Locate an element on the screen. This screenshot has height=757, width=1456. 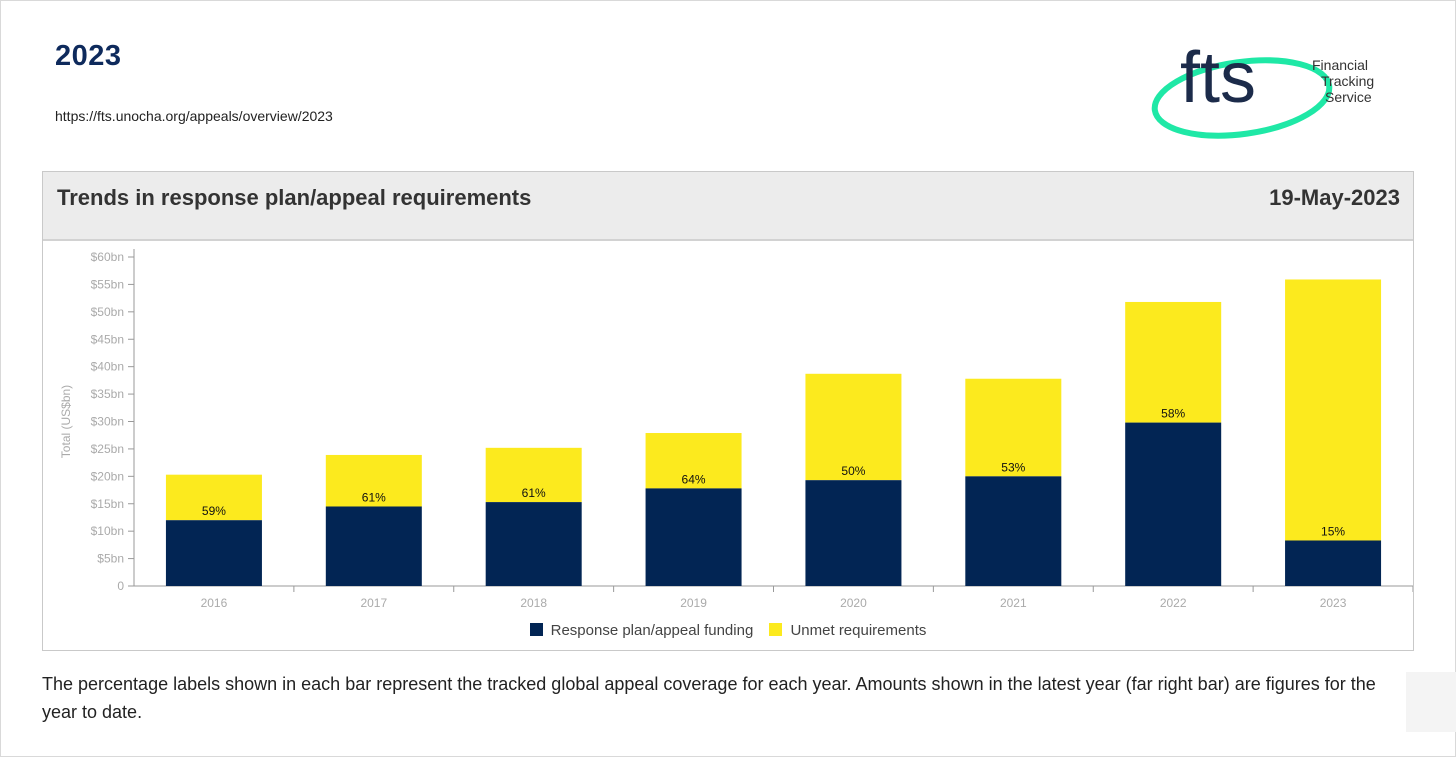
bar-label-2019: 64% is located at coordinates (694, 479).